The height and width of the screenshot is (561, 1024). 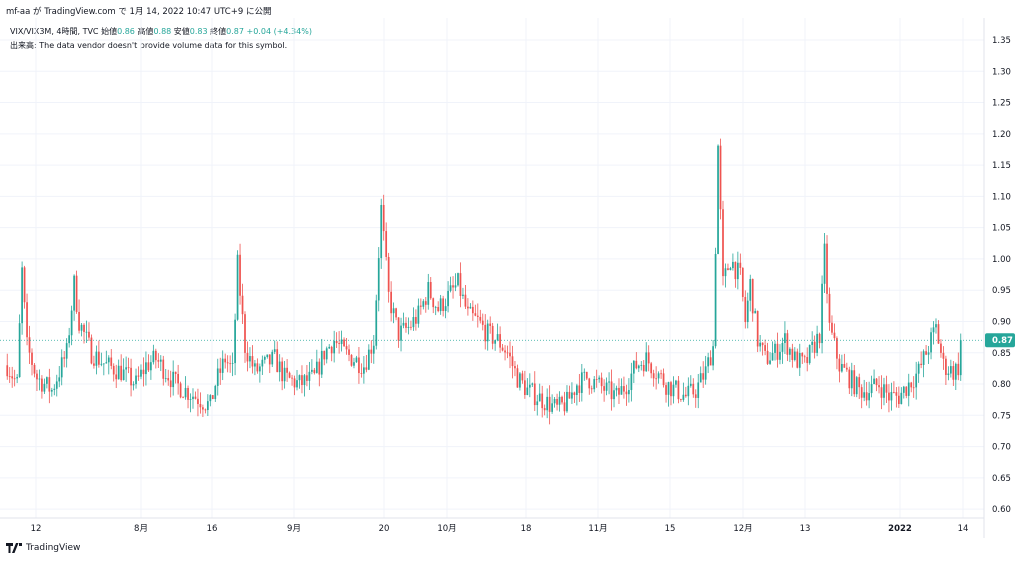 I want to click on tradingview-footer: TradingView, so click(x=43, y=548).